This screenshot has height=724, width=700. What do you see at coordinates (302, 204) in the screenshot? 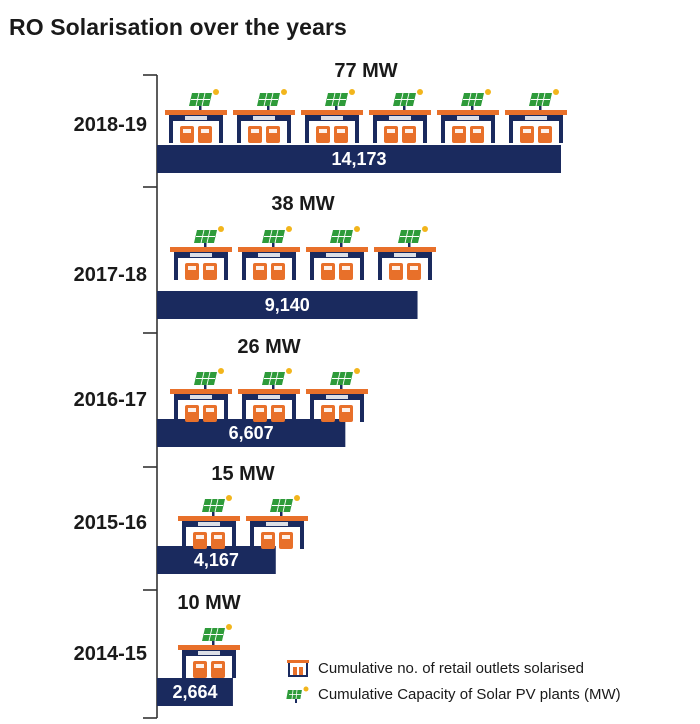
I see `capacity-label: 38 MW` at bounding box center [302, 204].